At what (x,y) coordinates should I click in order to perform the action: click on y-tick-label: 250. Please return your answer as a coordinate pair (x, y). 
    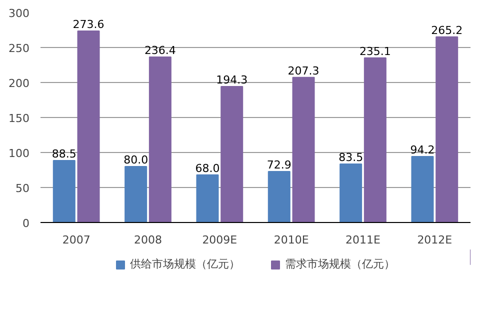
    Looking at the image, I should click on (19, 48).